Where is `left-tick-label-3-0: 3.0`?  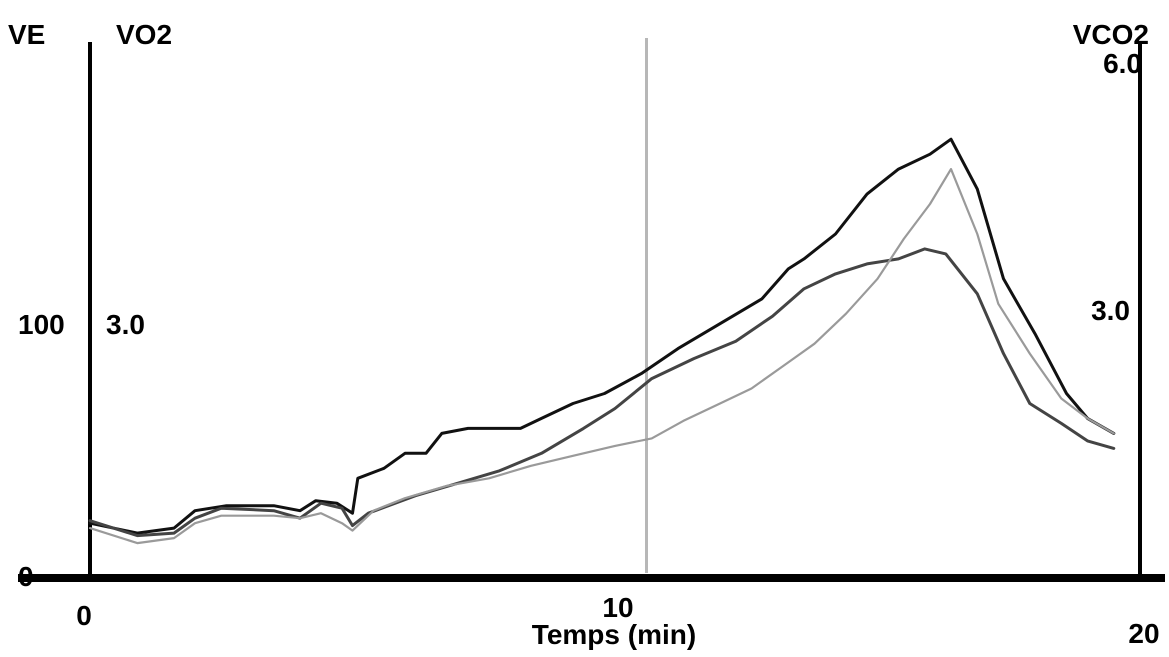 left-tick-label-3-0: 3.0 is located at coordinates (125, 324).